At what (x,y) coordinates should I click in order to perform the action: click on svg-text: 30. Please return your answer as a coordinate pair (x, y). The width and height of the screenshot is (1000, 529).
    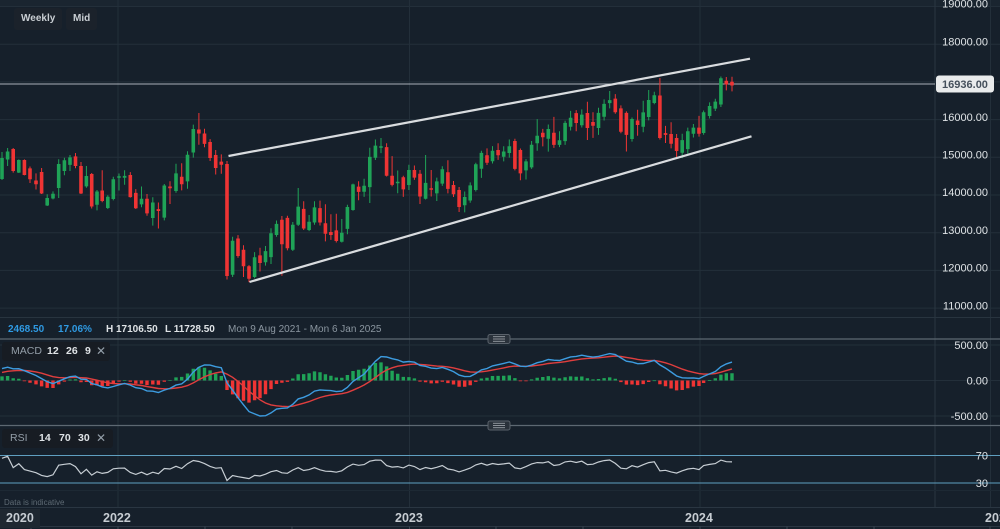
    Looking at the image, I should click on (982, 484).